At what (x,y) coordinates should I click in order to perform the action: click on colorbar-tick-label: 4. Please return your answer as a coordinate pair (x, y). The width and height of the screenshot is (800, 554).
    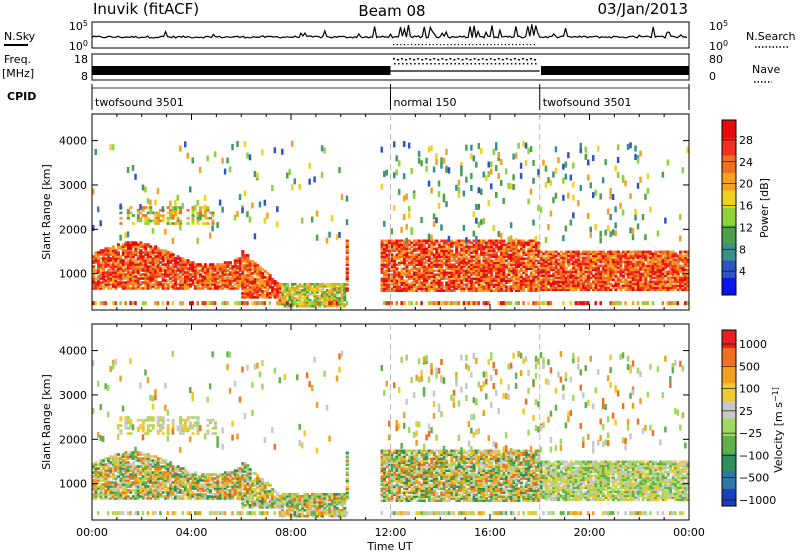
    Looking at the image, I should click on (742, 271).